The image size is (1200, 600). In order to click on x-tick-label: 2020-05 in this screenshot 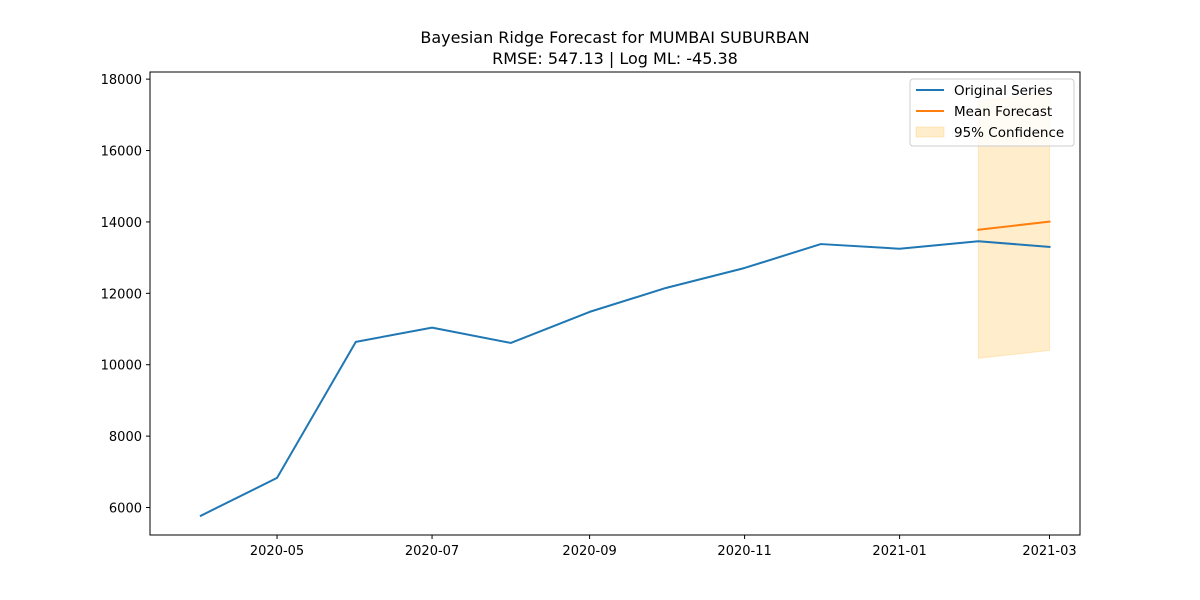, I will do `click(277, 551)`.